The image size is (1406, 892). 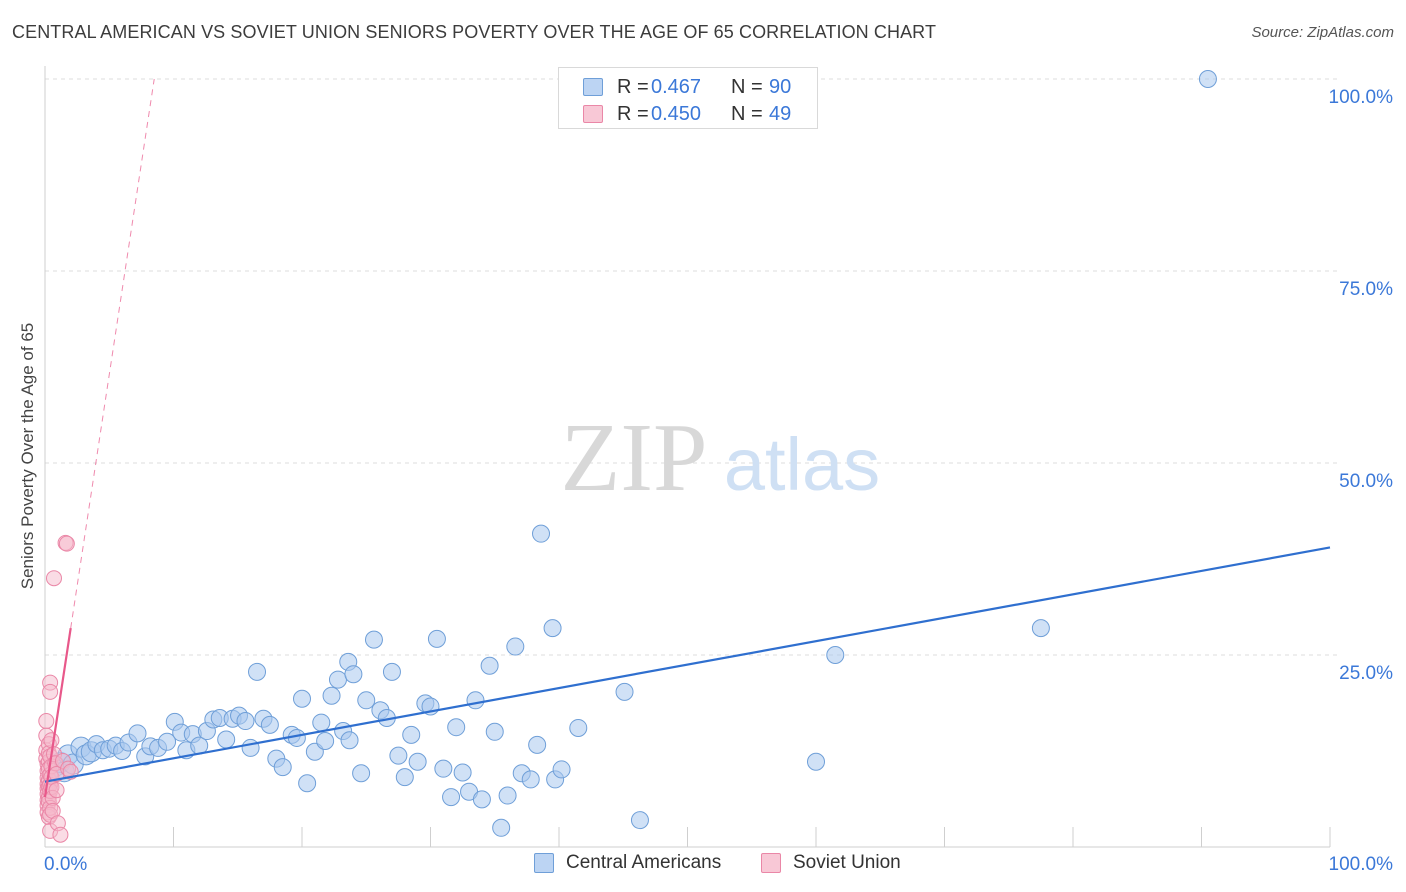 What do you see at coordinates (780, 114) in the screenshot?
I see `legend-n-value: 49` at bounding box center [780, 114].